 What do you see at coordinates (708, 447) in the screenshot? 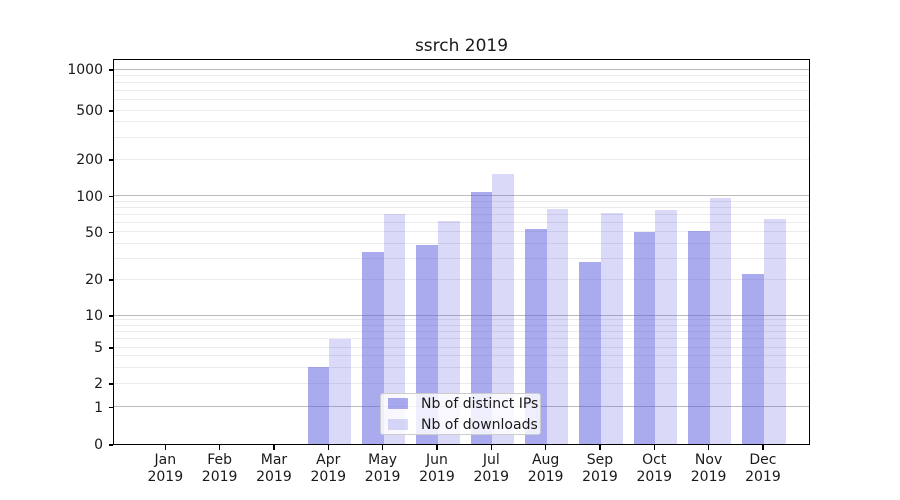
I see `x-tick-nov` at bounding box center [708, 447].